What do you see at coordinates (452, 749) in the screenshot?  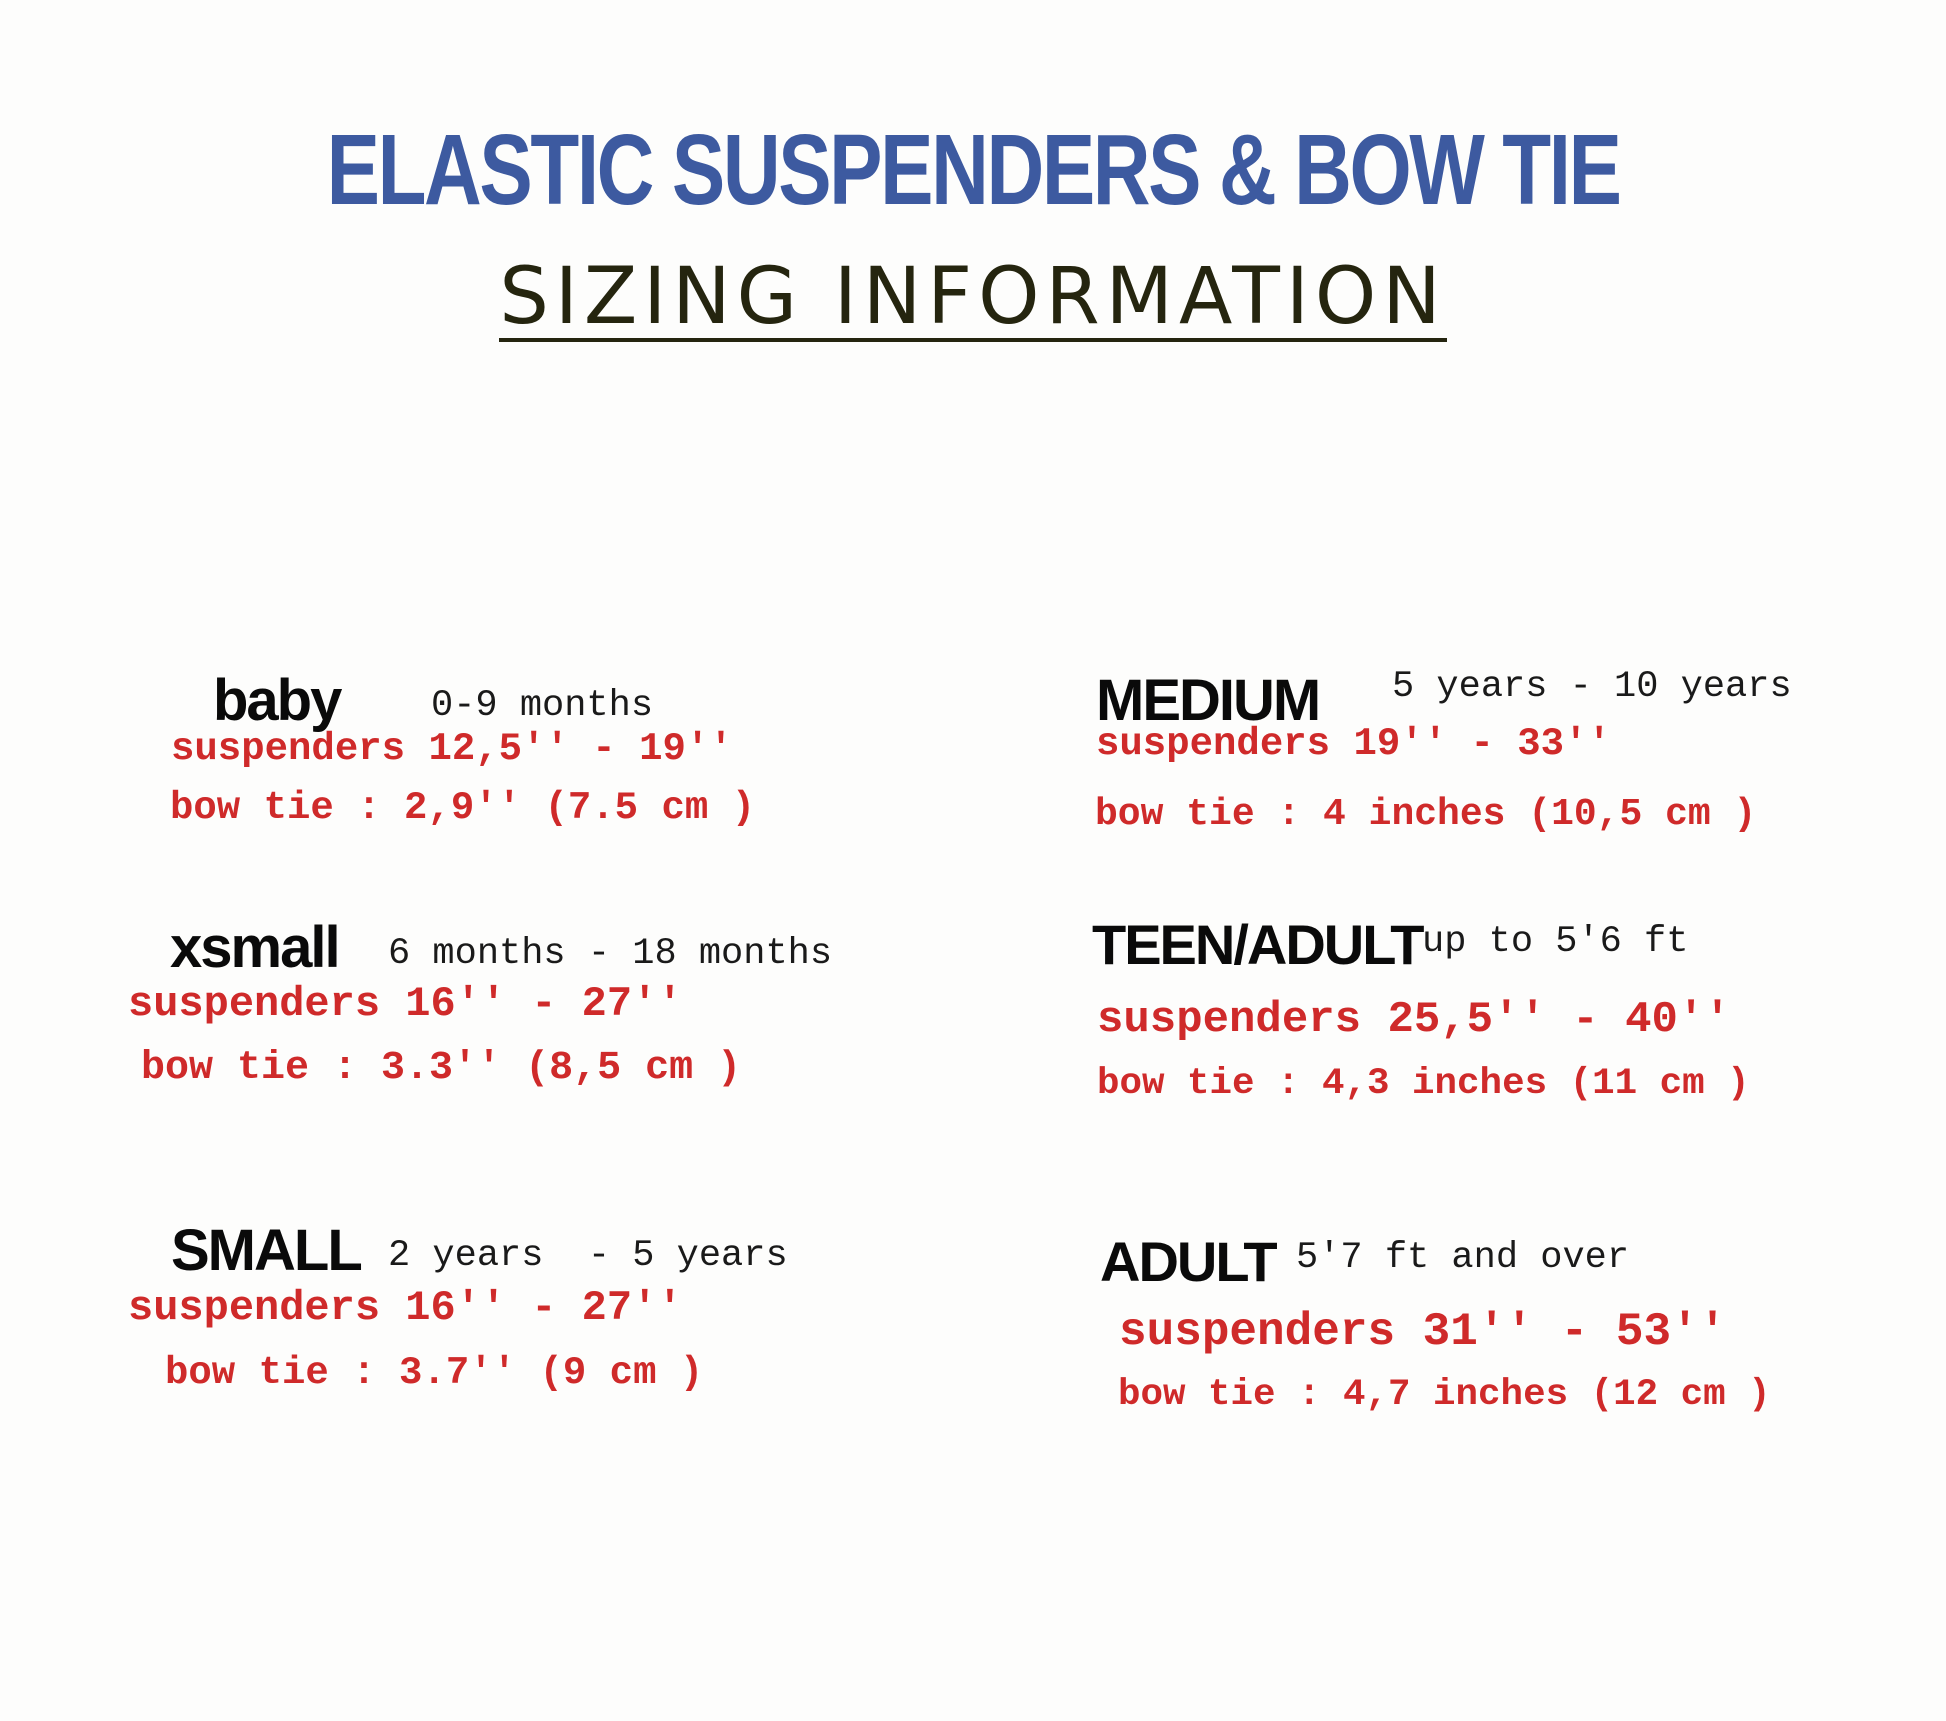 I see `suspenders-size: suspenders 12,5'' - 19''` at bounding box center [452, 749].